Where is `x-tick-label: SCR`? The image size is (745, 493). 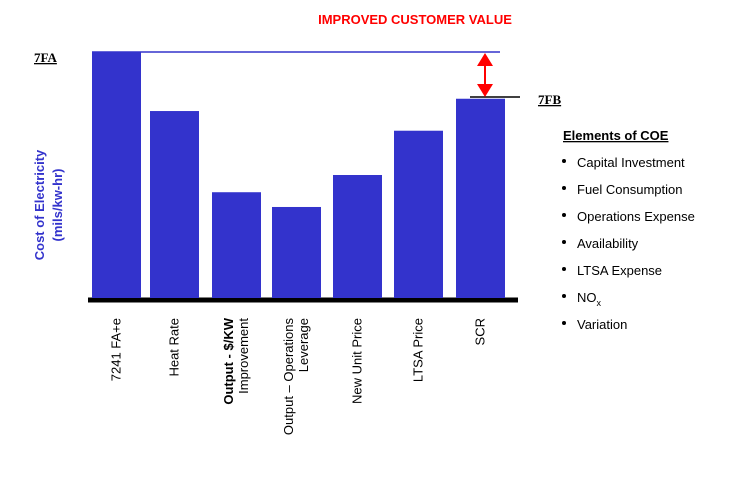 x-tick-label: SCR is located at coordinates (480, 331).